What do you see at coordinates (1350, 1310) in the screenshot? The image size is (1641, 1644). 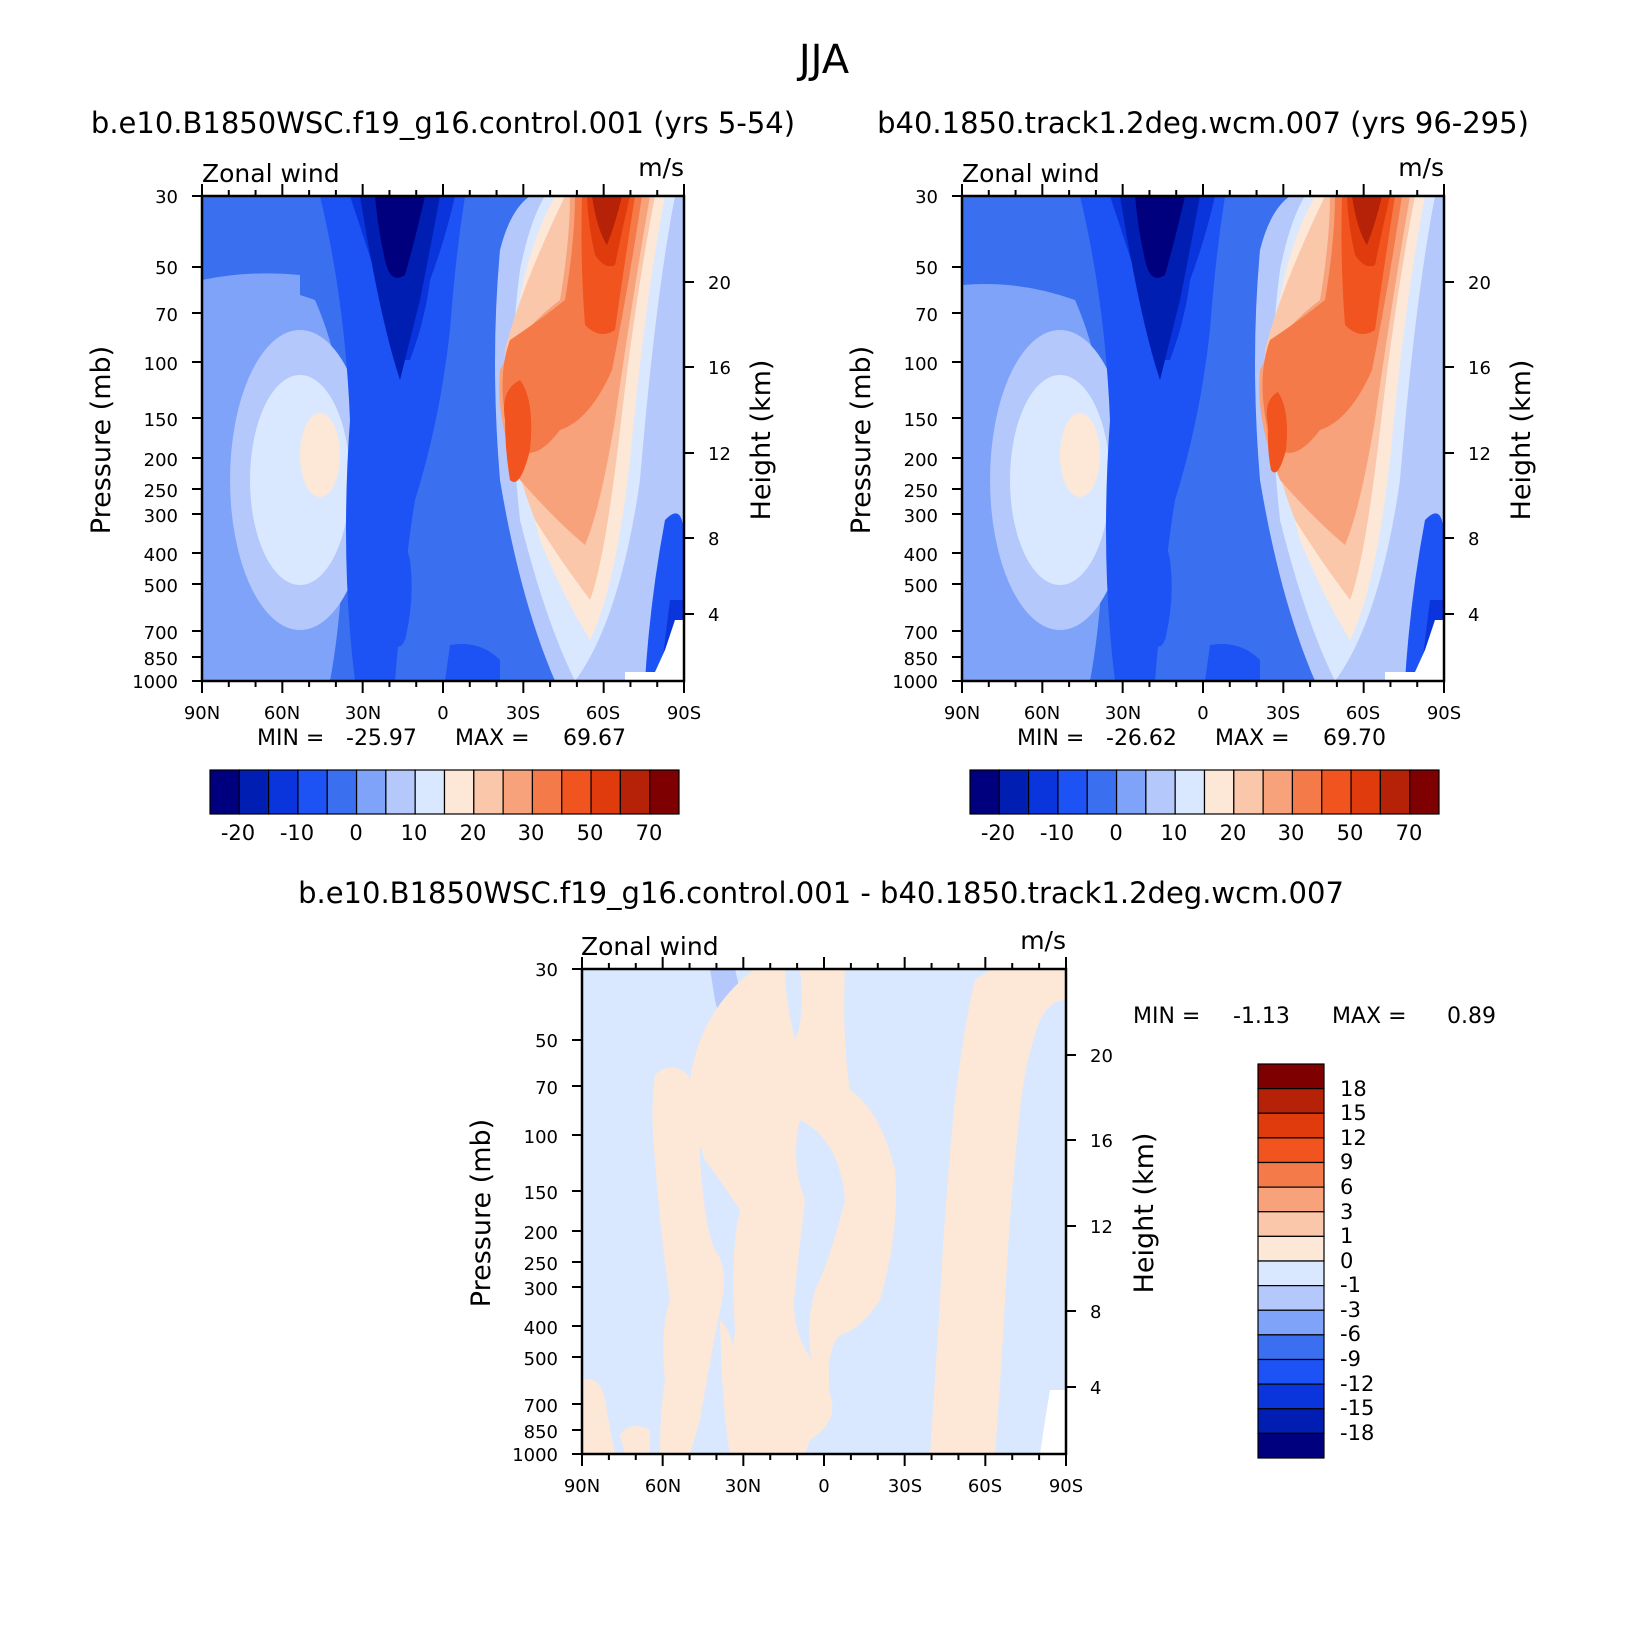 I see `colorbar-label: -3` at bounding box center [1350, 1310].